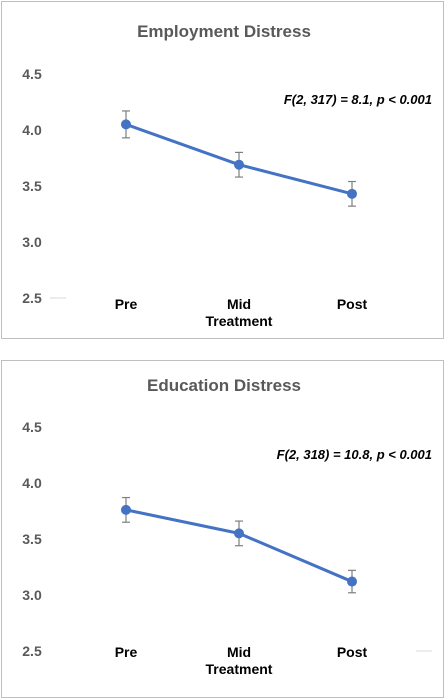 This screenshot has width=447, height=700. I want to click on chart-title: Education Distress, so click(224, 385).